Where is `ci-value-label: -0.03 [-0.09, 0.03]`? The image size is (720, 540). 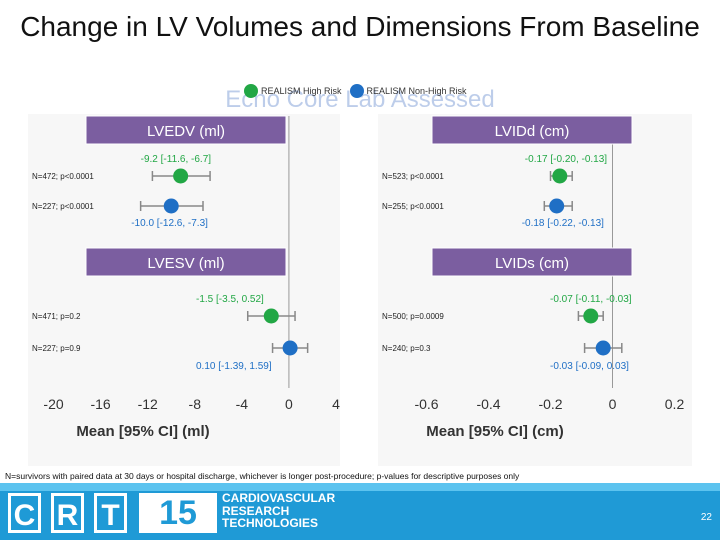
ci-value-label: -0.03 [-0.09, 0.03] is located at coordinates (589, 366).